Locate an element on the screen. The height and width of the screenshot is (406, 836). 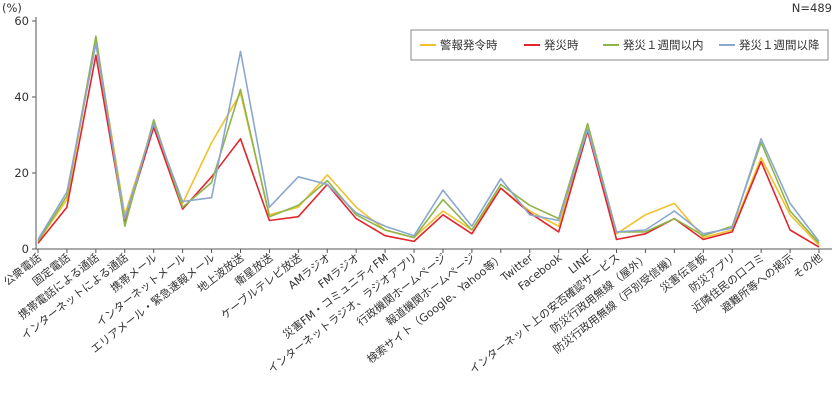
legend-label: 発災１週間以降 is located at coordinates (779, 45).